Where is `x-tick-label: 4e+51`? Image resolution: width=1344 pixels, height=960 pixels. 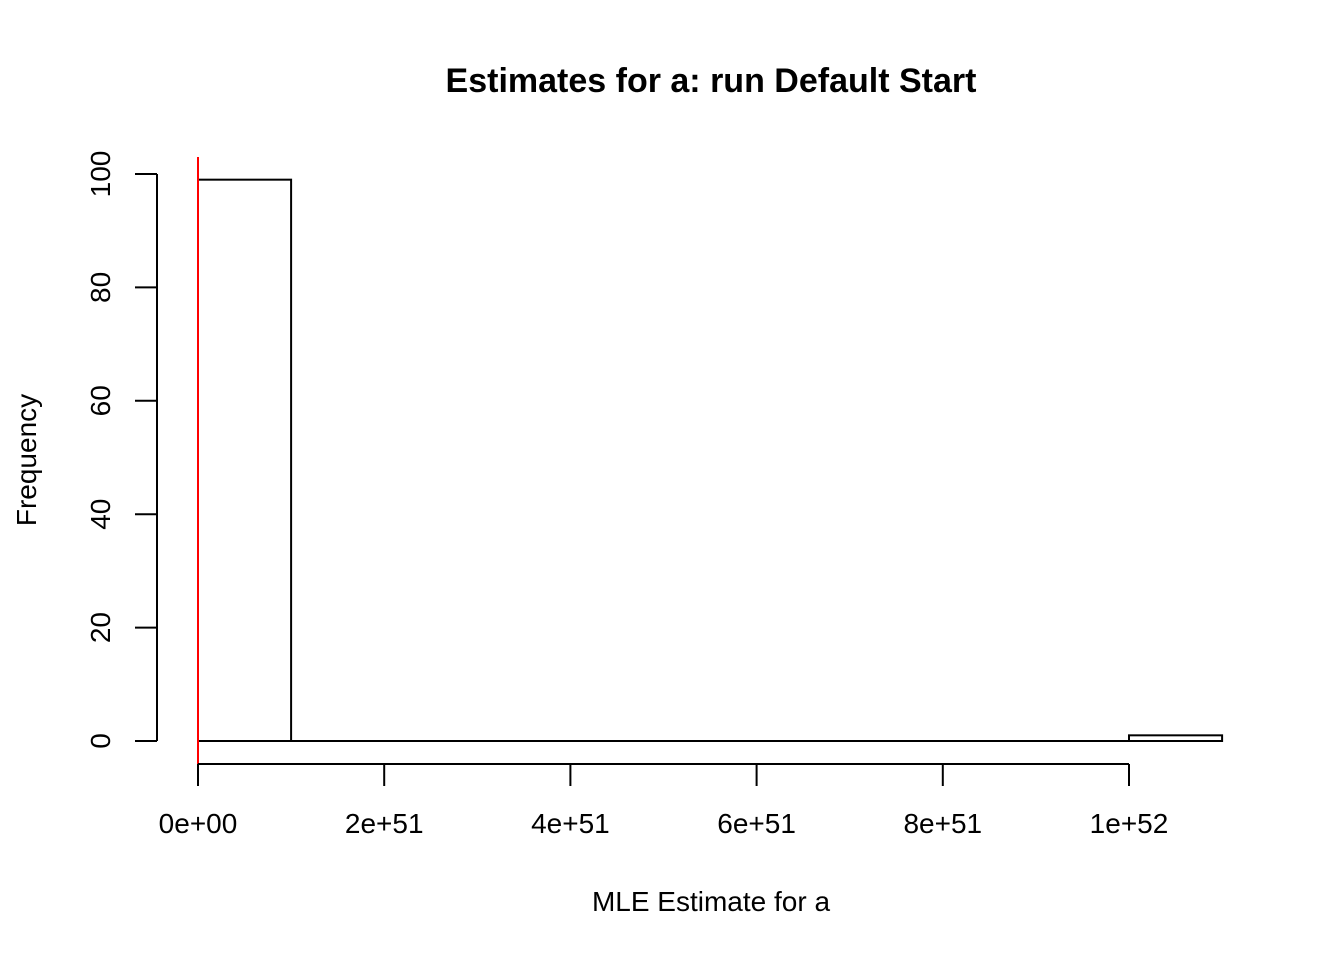
x-tick-label: 4e+51 is located at coordinates (570, 823).